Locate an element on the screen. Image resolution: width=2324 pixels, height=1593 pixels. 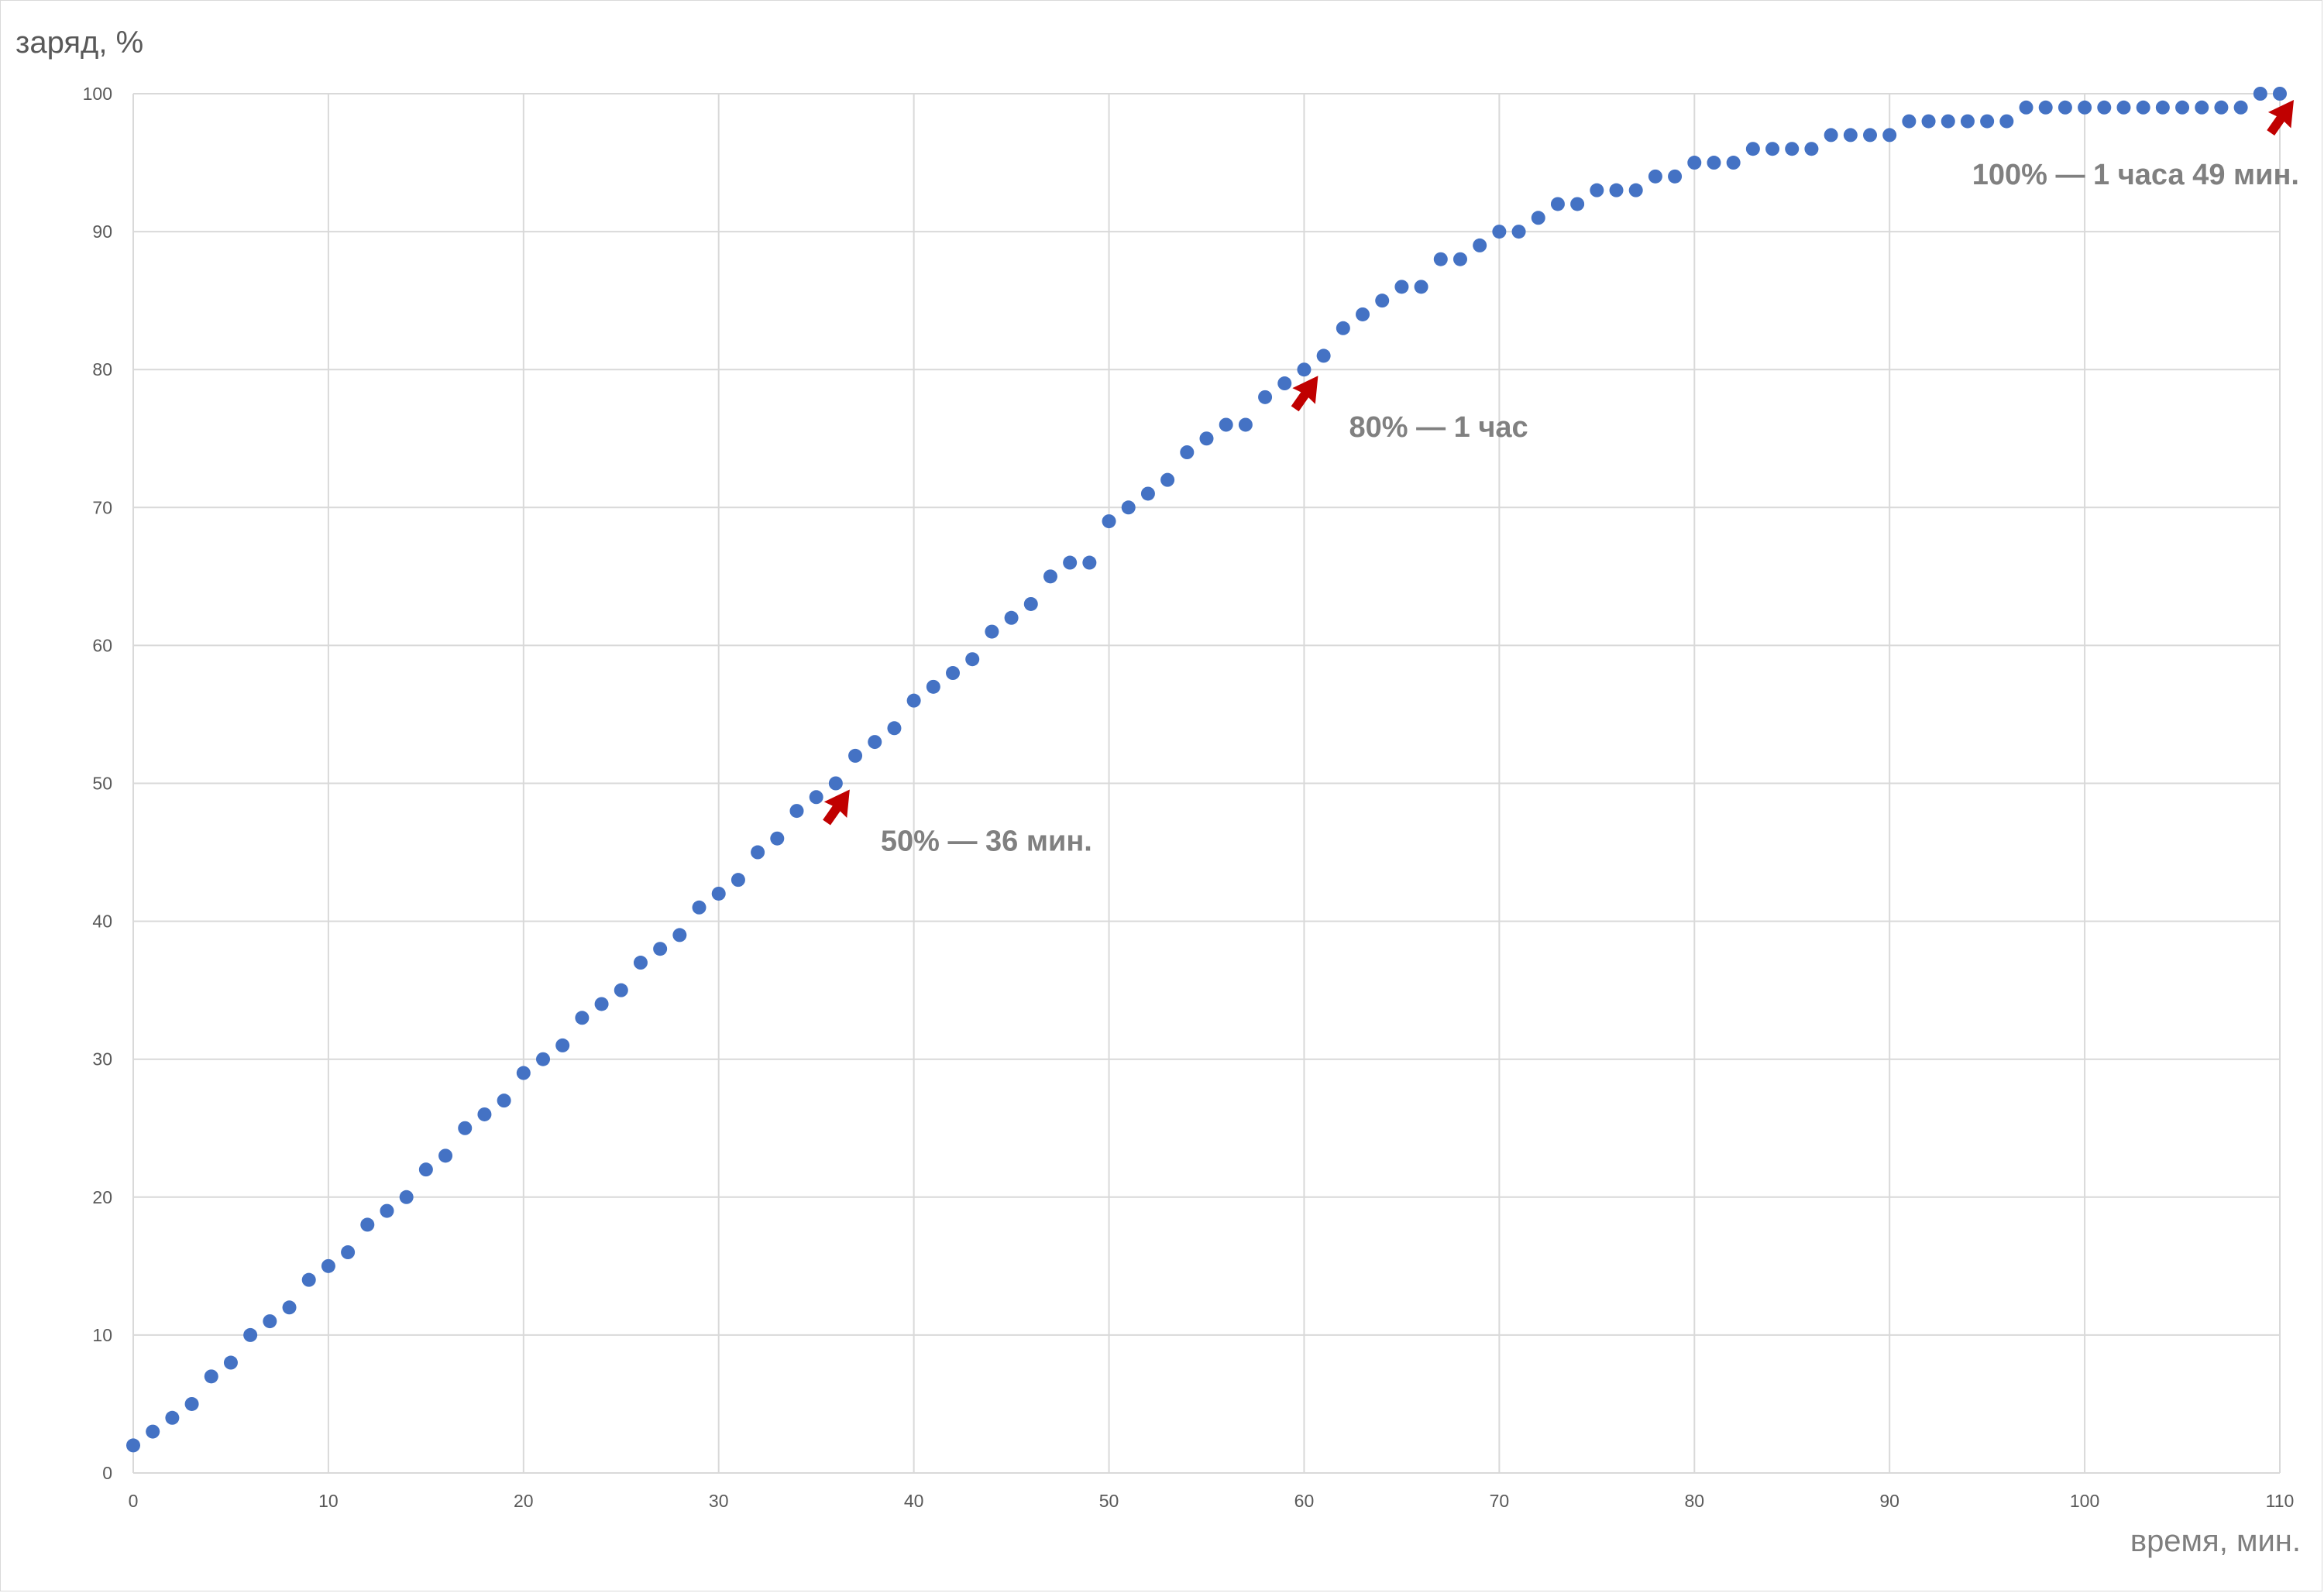
y-tick-label: 0 is located at coordinates (107, 1473).